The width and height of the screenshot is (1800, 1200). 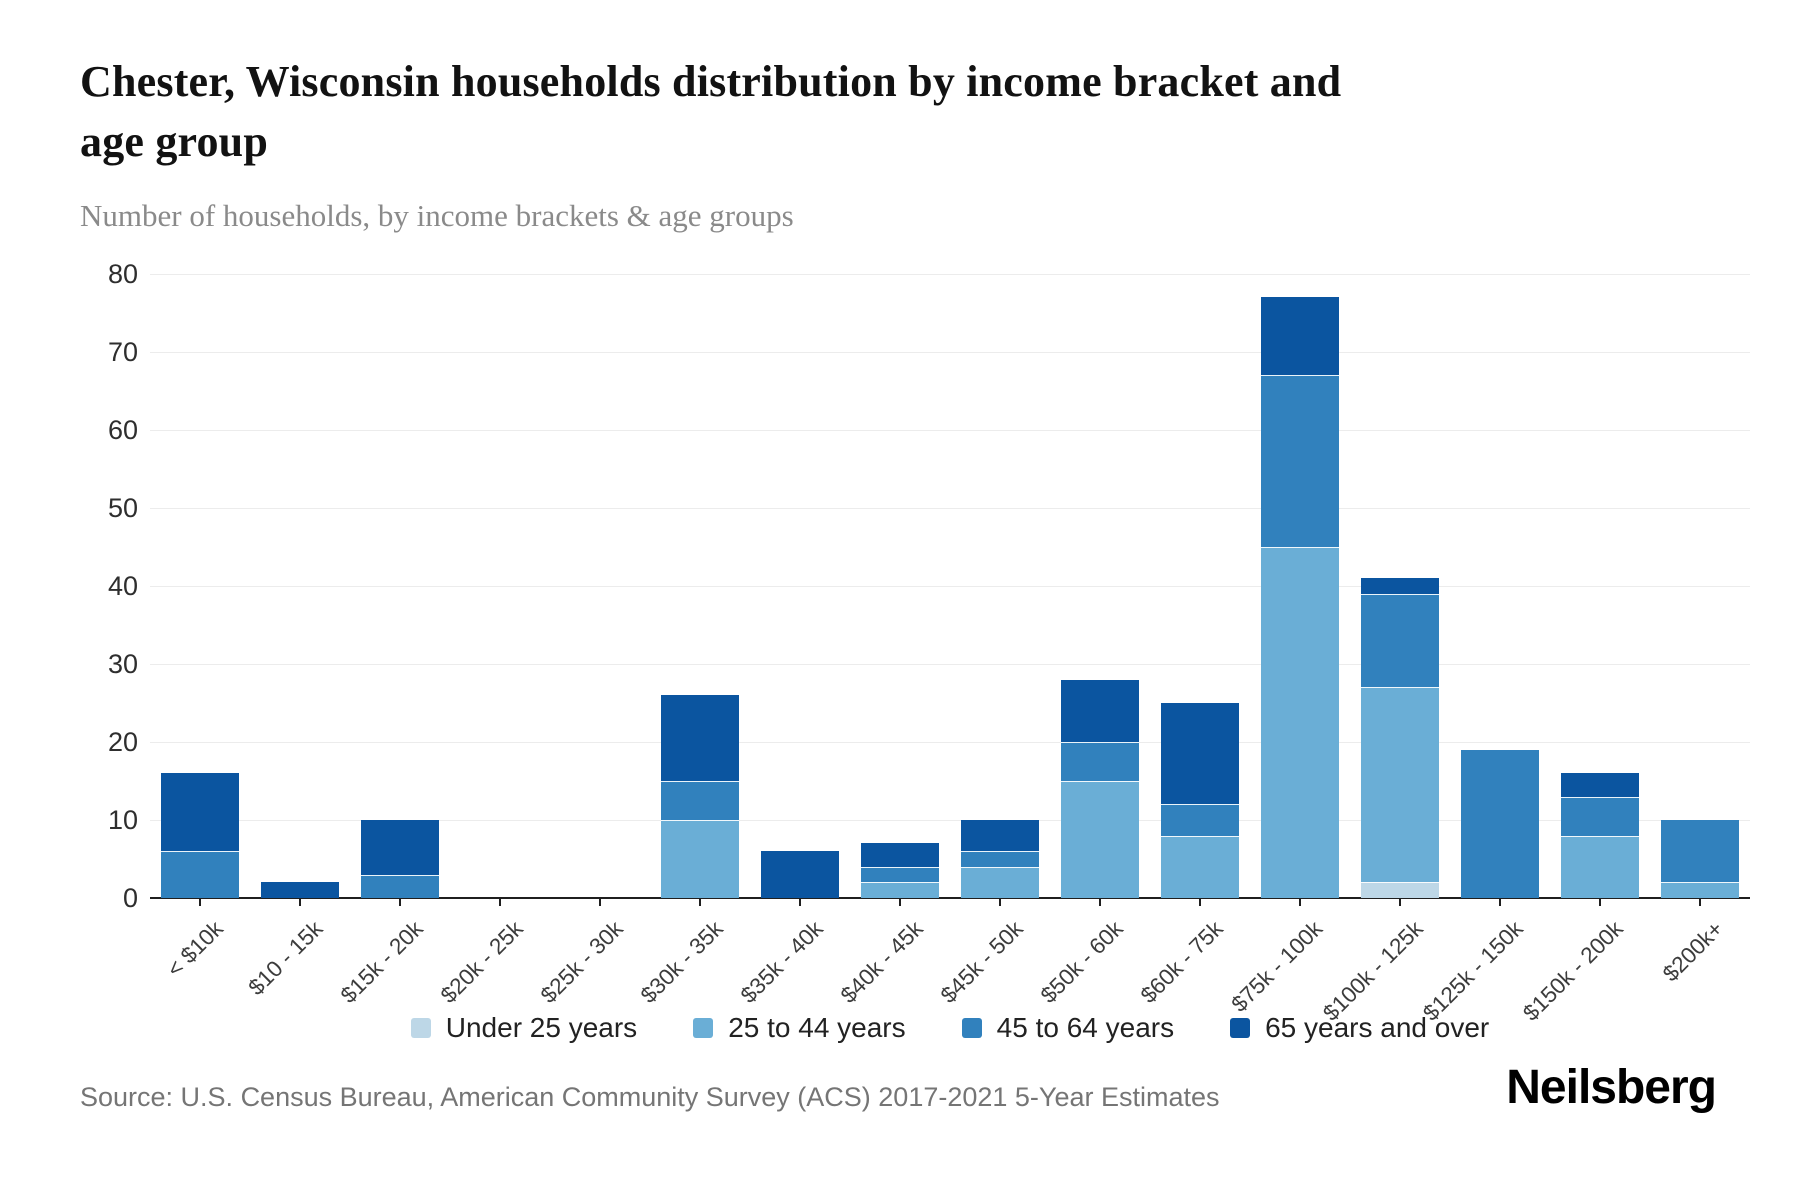 I want to click on y-tick-label: 70, so click(x=122, y=352).